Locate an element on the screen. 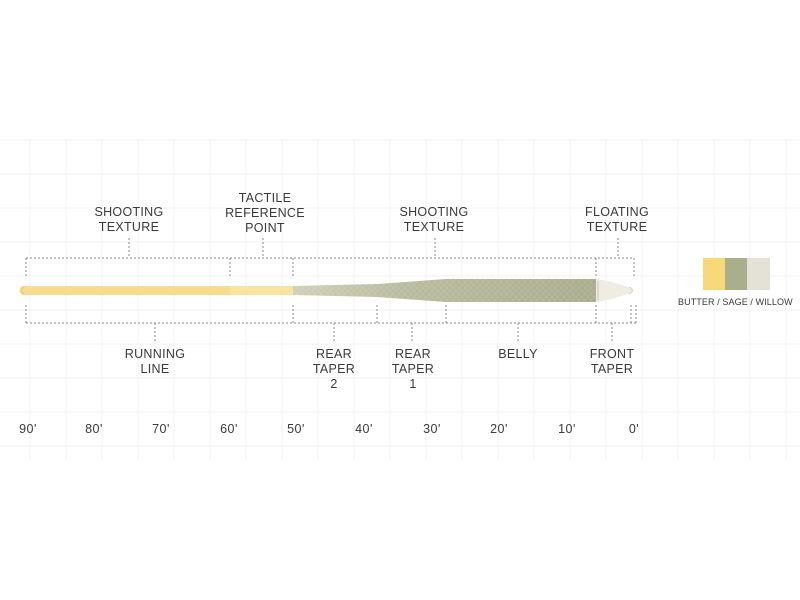  tip-loop is located at coordinates (630, 290).